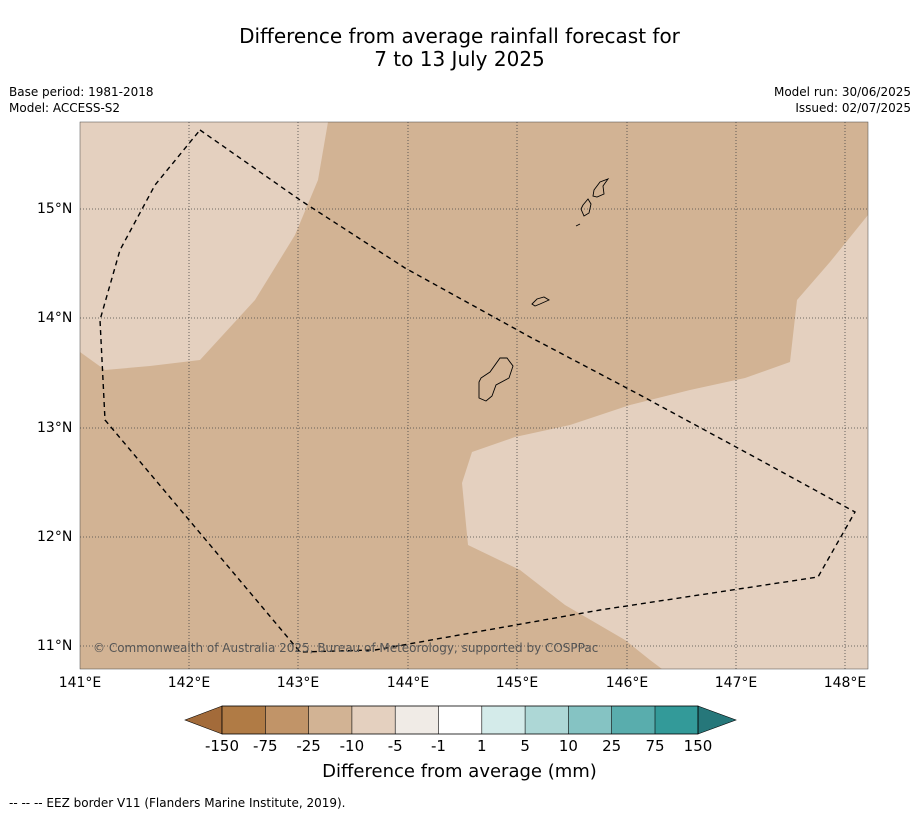 This screenshot has width=919, height=816. Describe the element at coordinates (189, 683) in the screenshot. I see `lon-label: 142°E` at that location.